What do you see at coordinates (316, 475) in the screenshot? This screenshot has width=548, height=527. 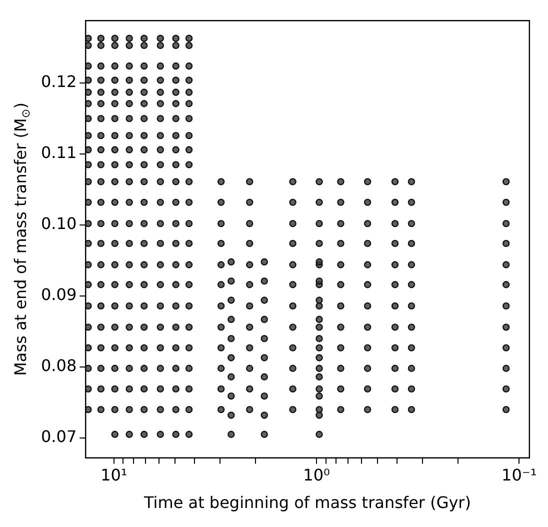 I see `x-tick-label: 10⁰` at bounding box center [316, 475].